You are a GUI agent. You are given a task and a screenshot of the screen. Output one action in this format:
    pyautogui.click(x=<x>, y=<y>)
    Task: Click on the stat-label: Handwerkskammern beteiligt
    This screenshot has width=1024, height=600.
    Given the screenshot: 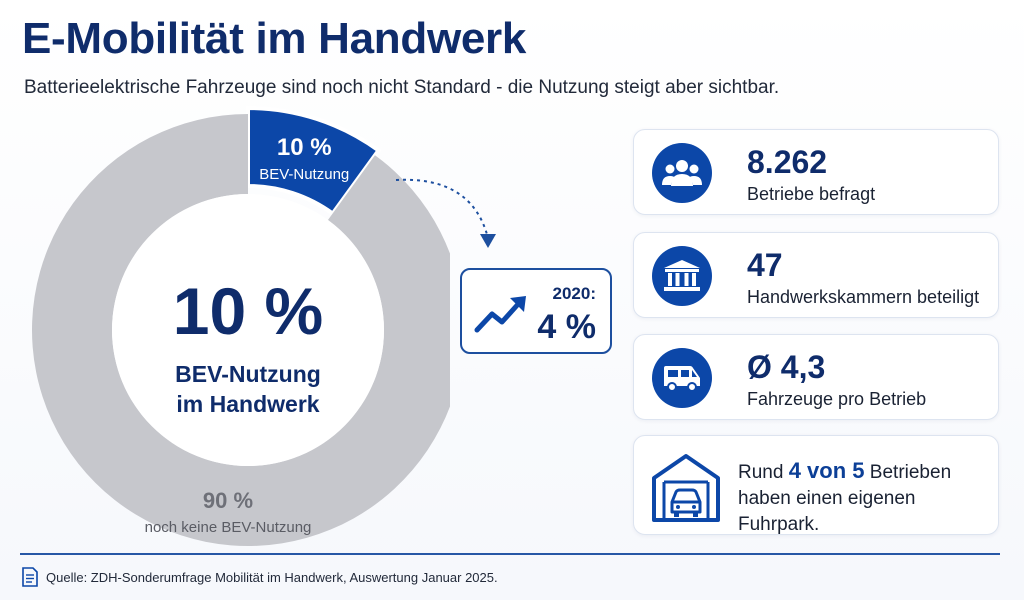 What is the action you would take?
    pyautogui.click(x=863, y=297)
    